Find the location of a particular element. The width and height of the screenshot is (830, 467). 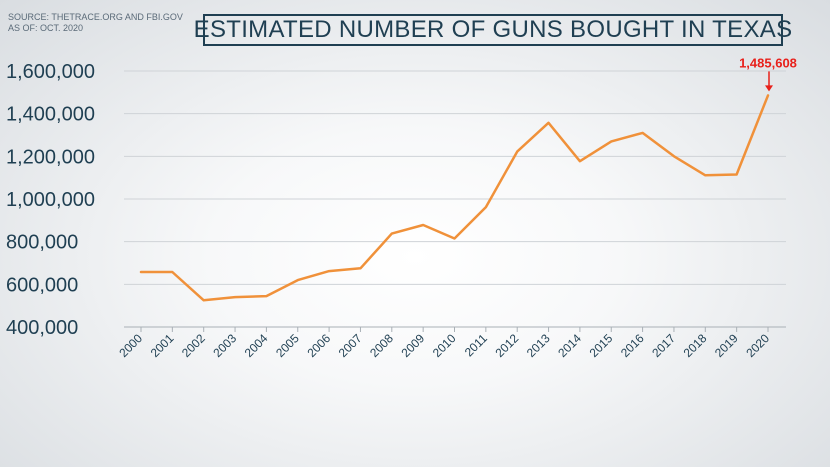

y-tick-label: 1,200,000 is located at coordinates (50, 157).